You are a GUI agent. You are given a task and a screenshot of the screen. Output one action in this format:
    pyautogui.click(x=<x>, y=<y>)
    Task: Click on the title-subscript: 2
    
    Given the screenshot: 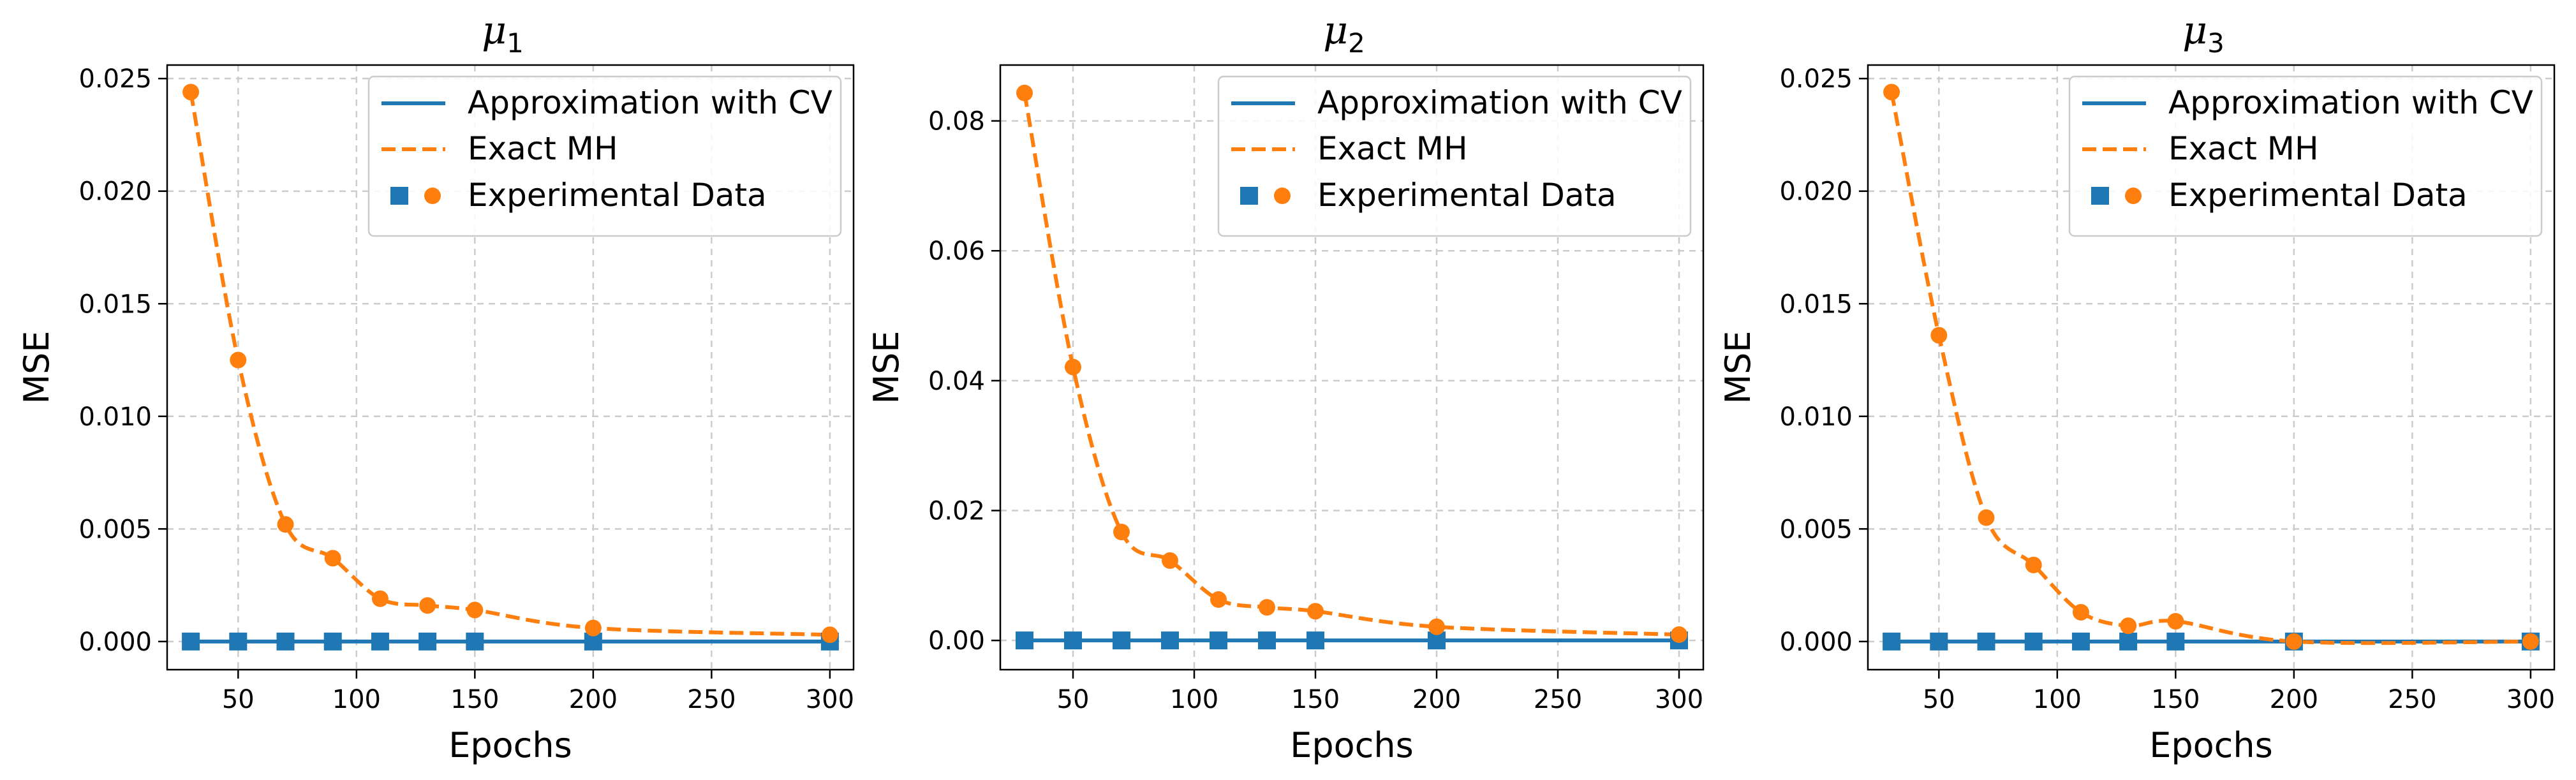 What is the action you would take?
    pyautogui.click(x=1356, y=43)
    